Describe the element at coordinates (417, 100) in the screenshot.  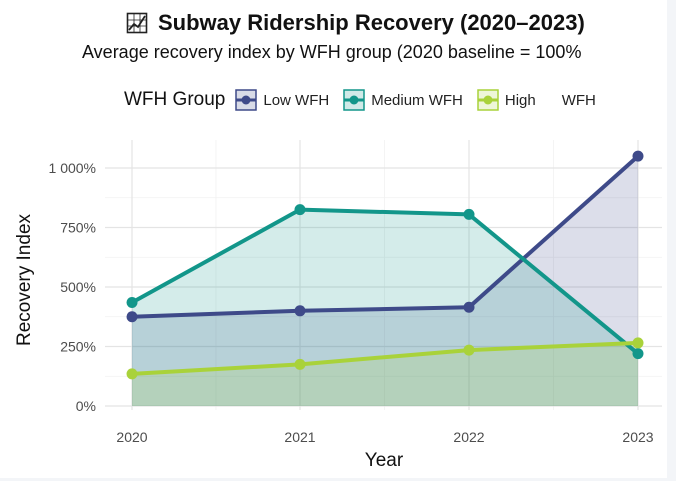
I see `legend-label-medium-wfh: Medium WFH` at that location.